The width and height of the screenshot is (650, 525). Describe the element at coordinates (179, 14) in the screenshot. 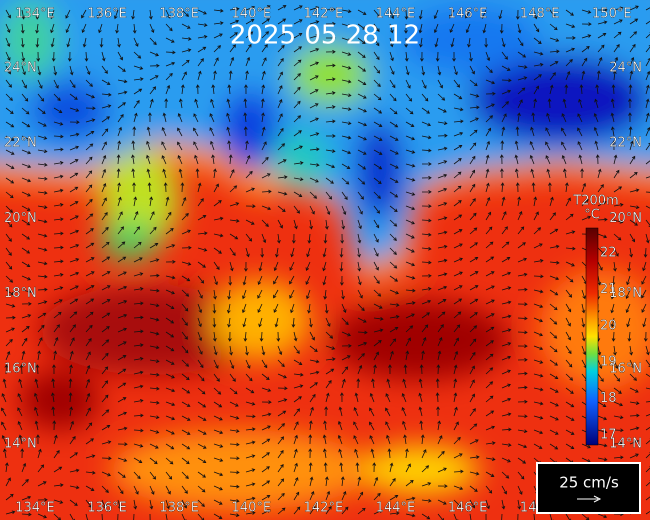

I see `lon-label: 138°E` at that location.